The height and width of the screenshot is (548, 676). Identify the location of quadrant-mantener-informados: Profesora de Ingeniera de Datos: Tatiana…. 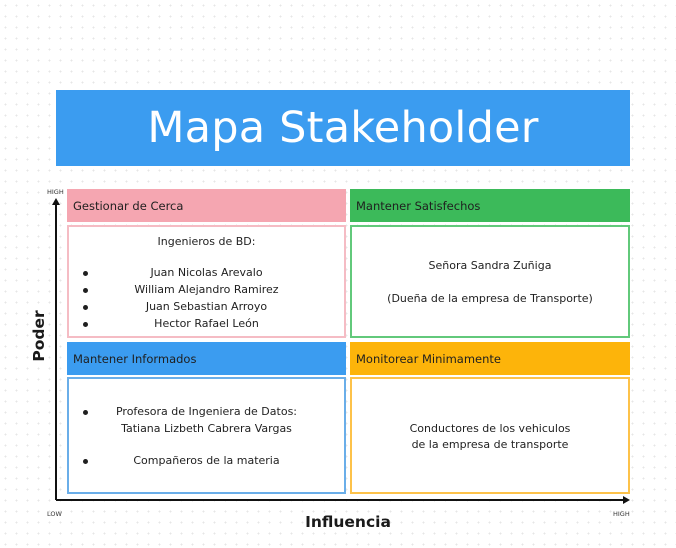
(206, 435).